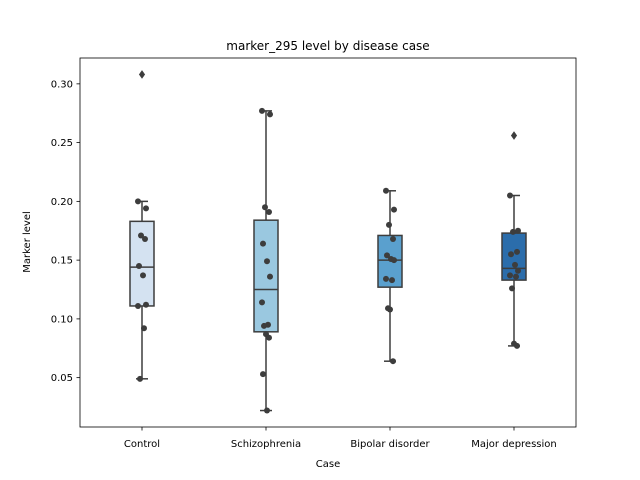  Describe the element at coordinates (514, 444) in the screenshot. I see `x-tick-label: Major depression` at that location.